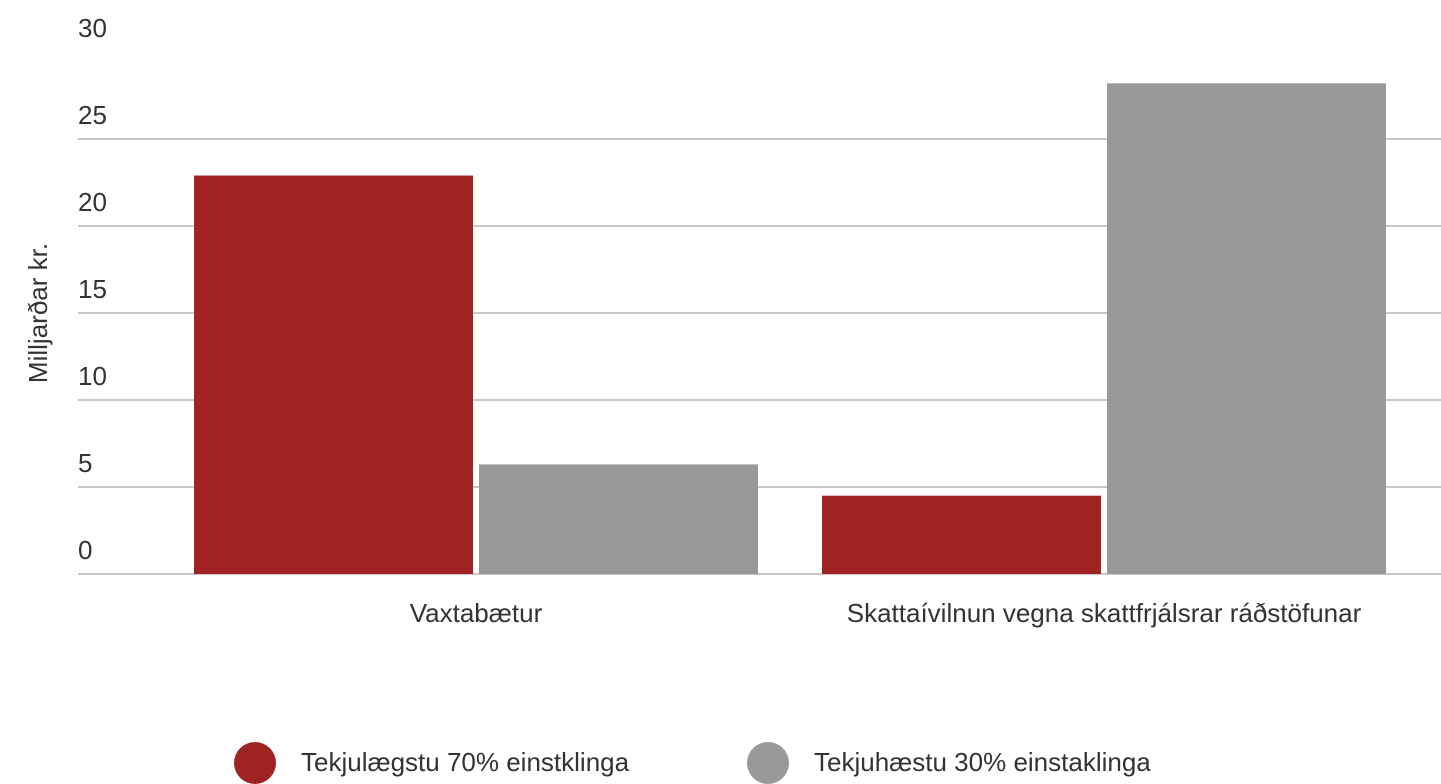 The image size is (1441, 784). I want to click on y-tick-label: 15, so click(92, 289).